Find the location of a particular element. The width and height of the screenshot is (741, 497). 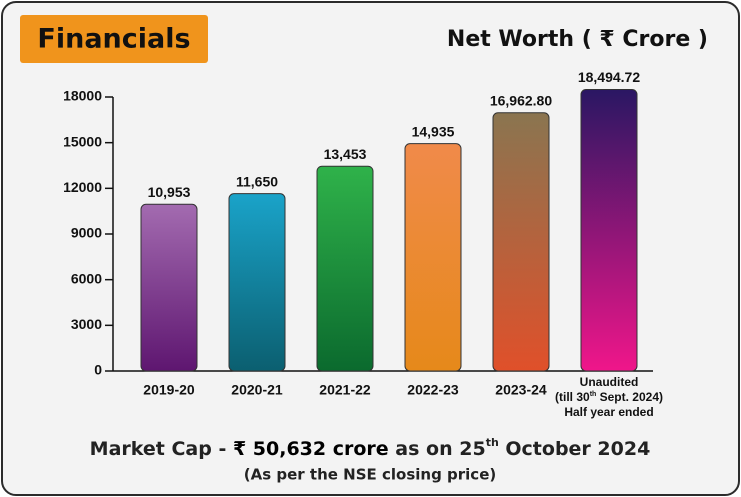

chart-title: Net Worth ( ₹ Crore ) is located at coordinates (577, 39).